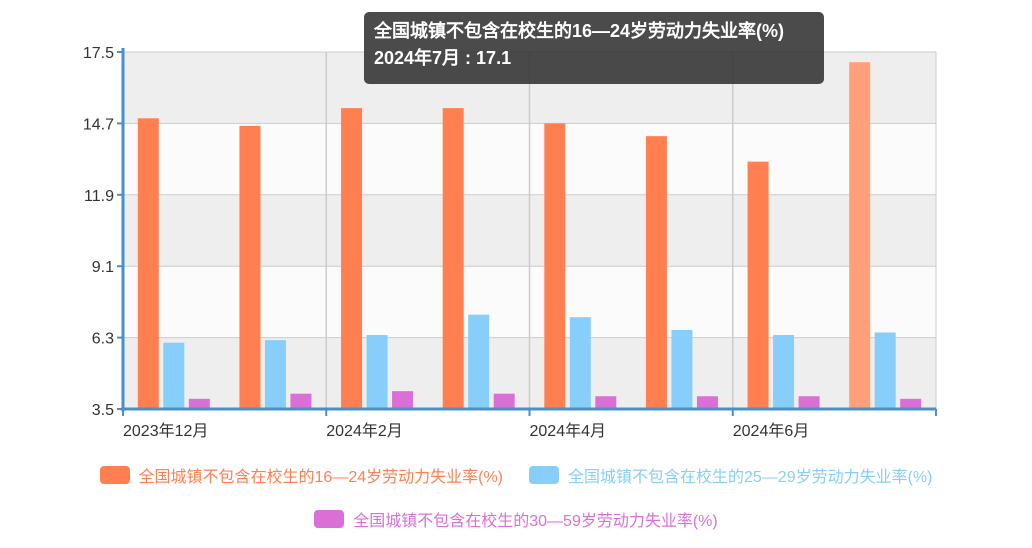  Describe the element at coordinates (771, 431) in the screenshot. I see `x-tick-label: 2024年6月` at that location.